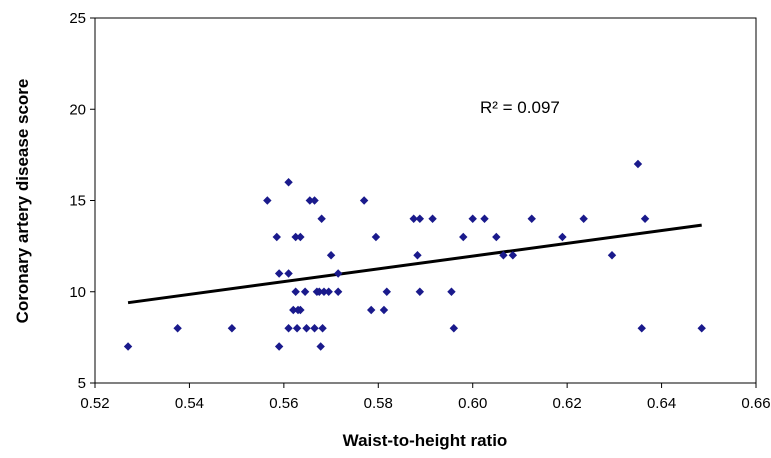  I want to click on x-tick-label: 0.66, so click(755, 403).